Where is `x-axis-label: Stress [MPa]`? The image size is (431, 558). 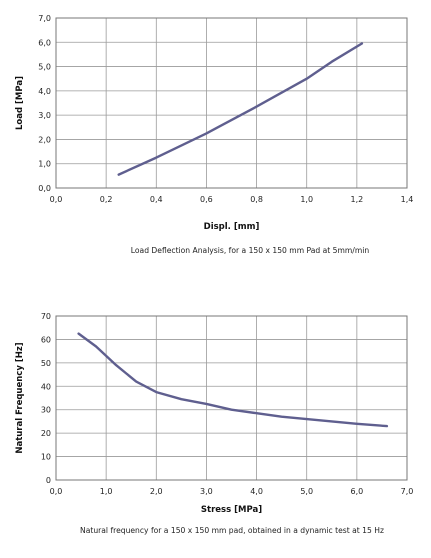 x-axis-label: Stress [MPa] is located at coordinates (231, 510).